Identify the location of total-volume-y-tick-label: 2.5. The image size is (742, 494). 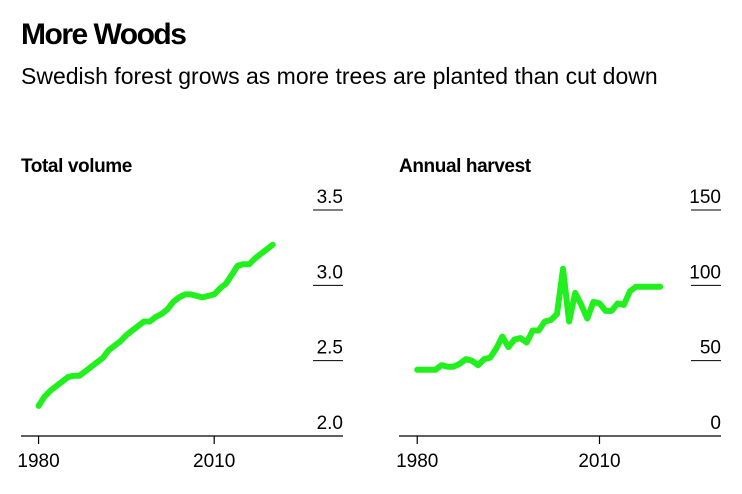
(330, 348).